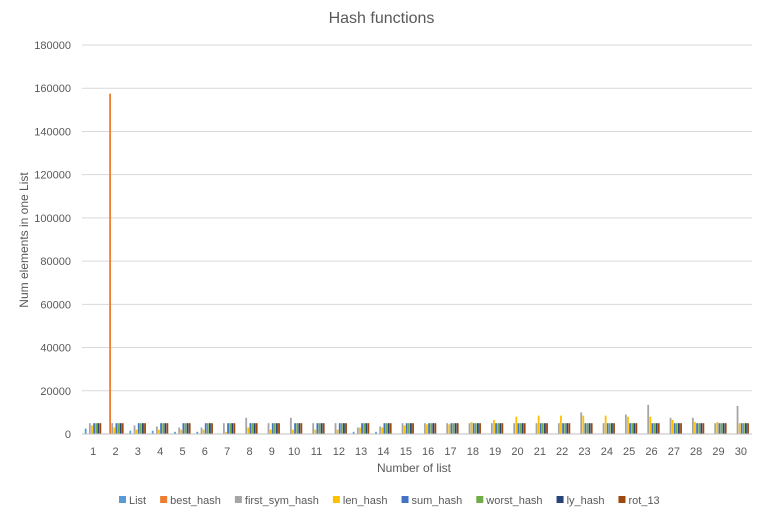 Image resolution: width=763 pixels, height=522 pixels. I want to click on x-tick-label: 12, so click(339, 452).